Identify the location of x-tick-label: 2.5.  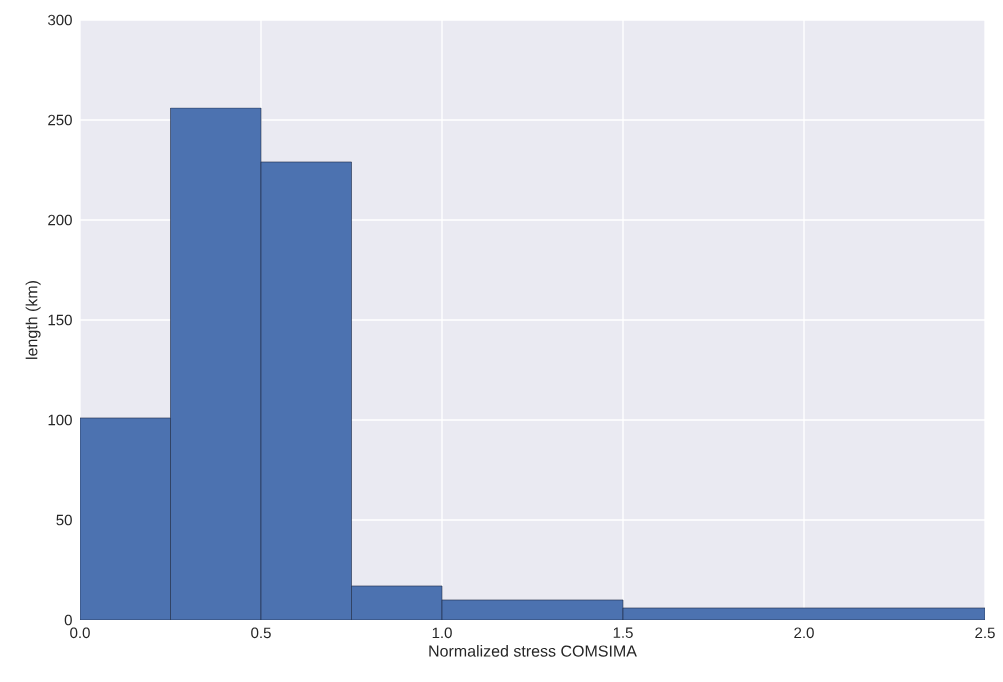
(985, 633).